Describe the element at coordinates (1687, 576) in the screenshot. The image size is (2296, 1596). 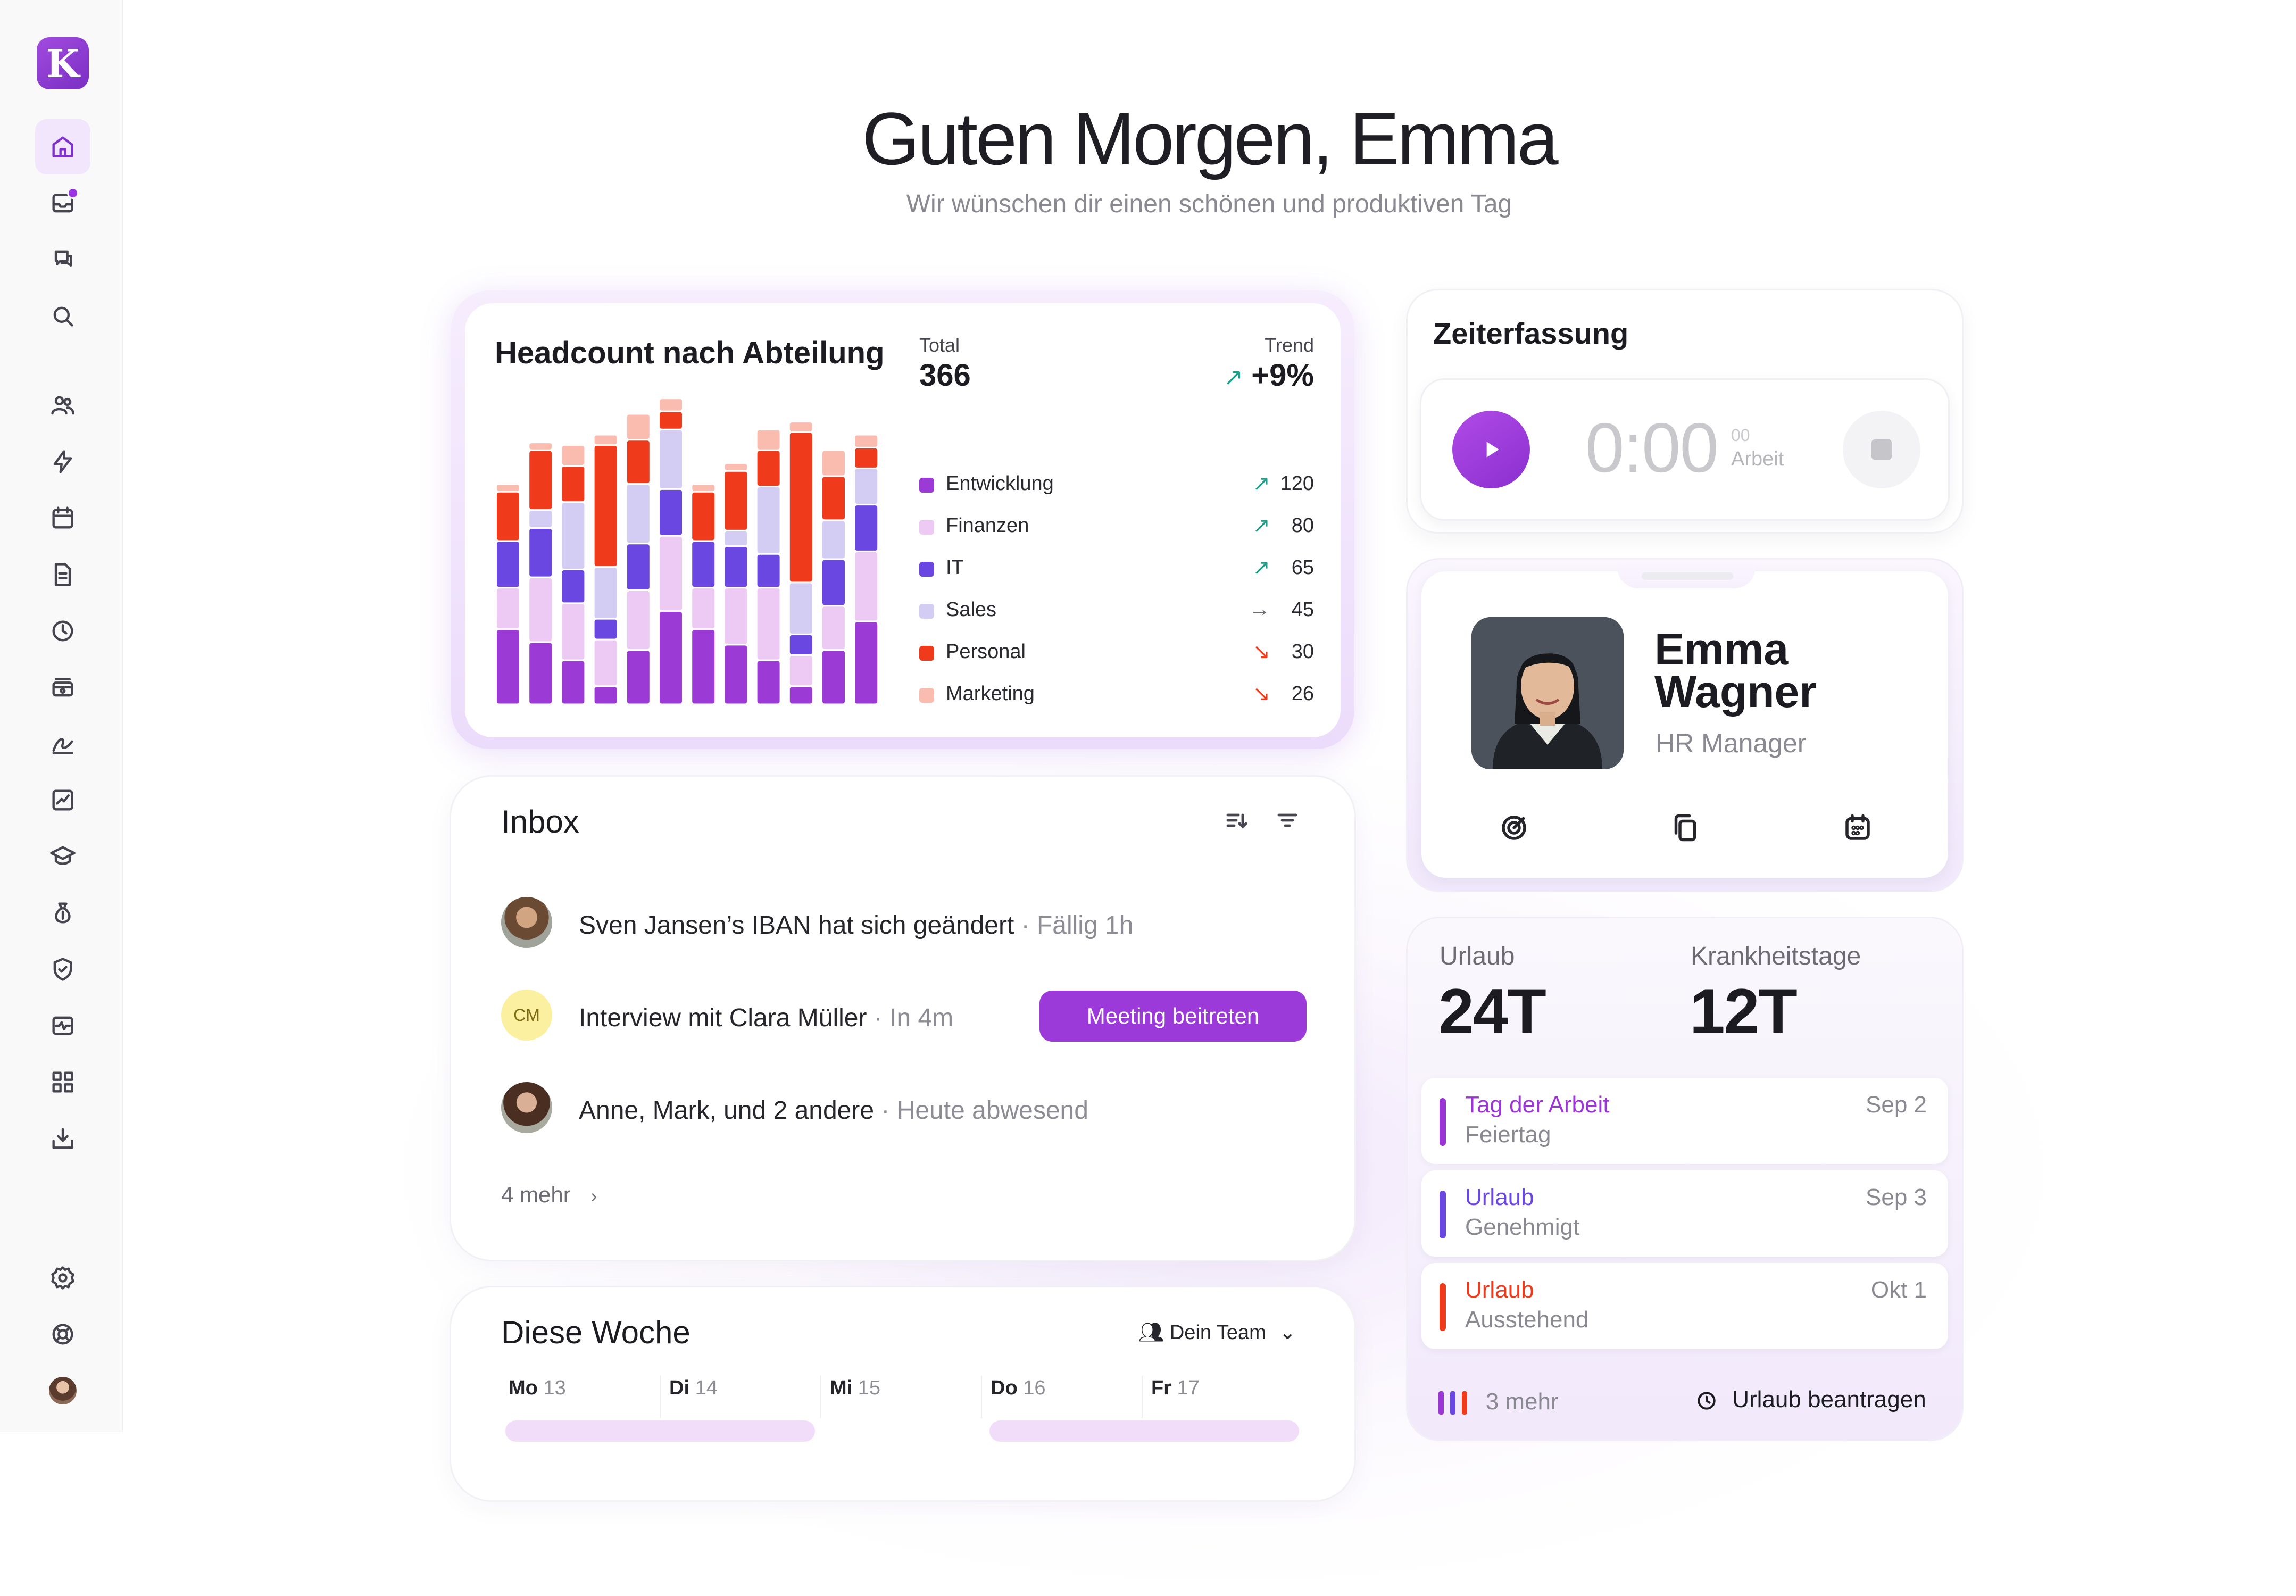
I see `drag-handle` at that location.